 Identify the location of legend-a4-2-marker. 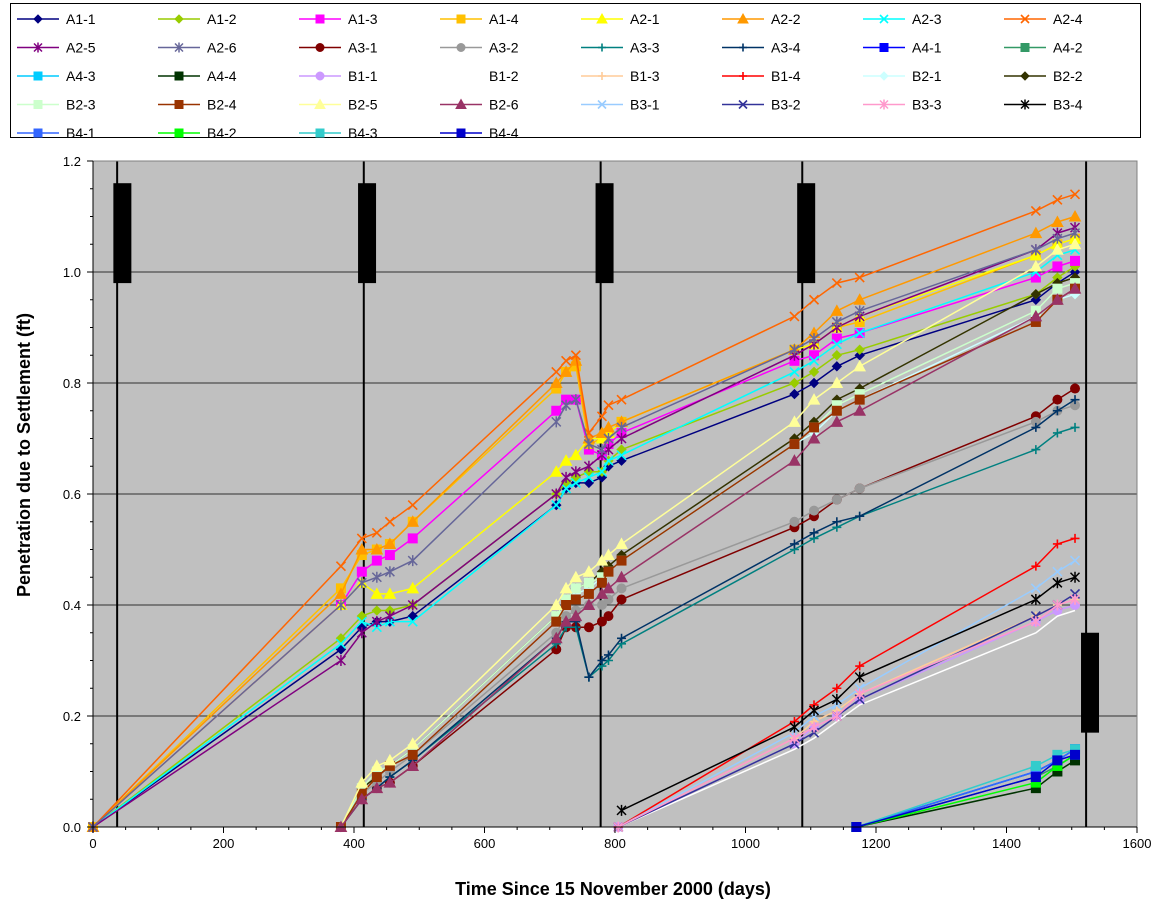
(1025, 47).